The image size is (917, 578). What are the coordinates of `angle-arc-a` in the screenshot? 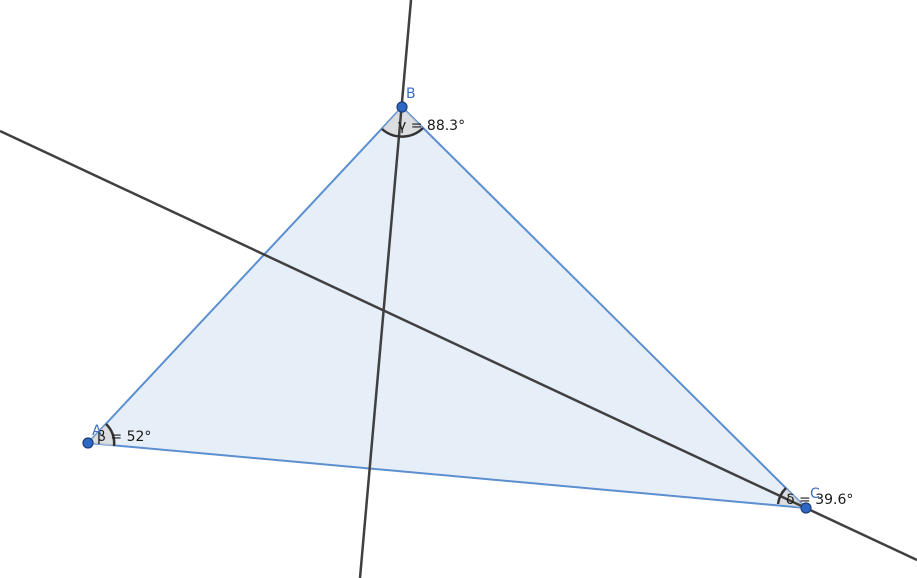 It's located at (110, 435).